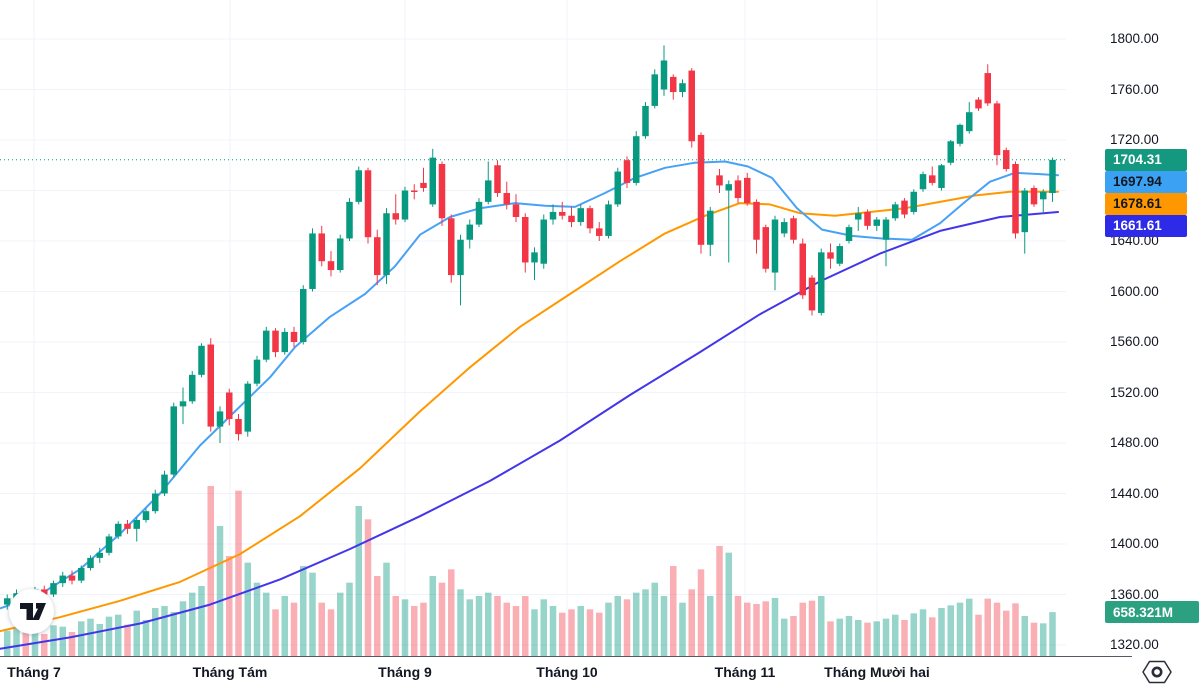  I want to click on price-tick-label: 1720.00, so click(1134, 139).